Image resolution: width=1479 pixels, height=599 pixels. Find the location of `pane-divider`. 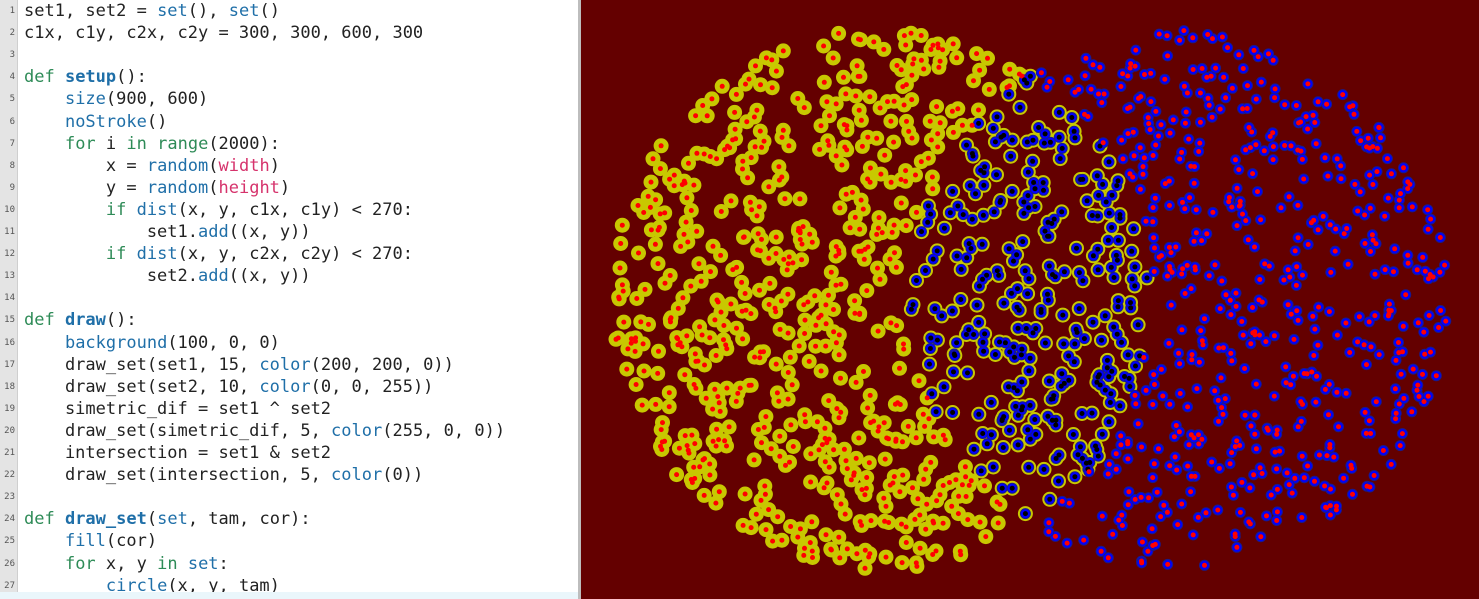

pane-divider is located at coordinates (579, 299).